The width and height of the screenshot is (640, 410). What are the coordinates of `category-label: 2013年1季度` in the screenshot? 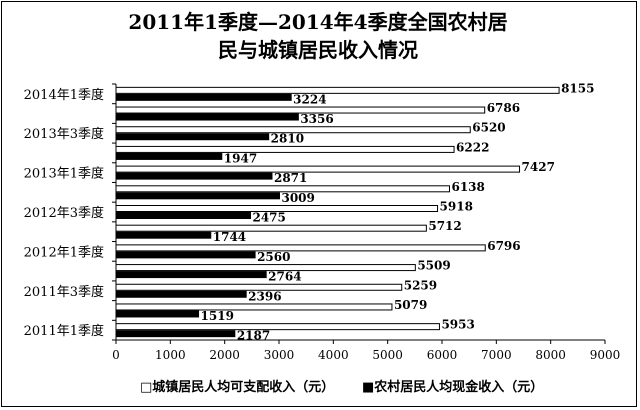 It's located at (64, 174).